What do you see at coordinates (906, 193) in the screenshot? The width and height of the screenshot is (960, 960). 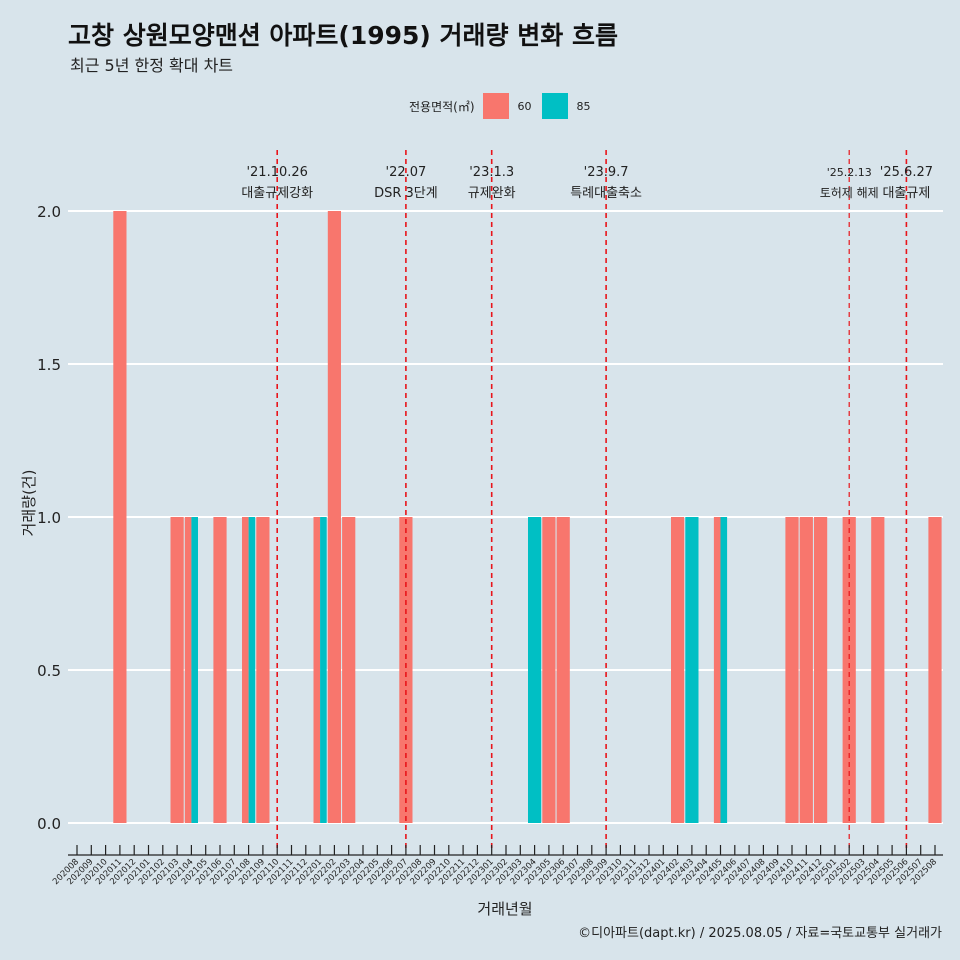 I see `event-label: 대출규제` at bounding box center [906, 193].